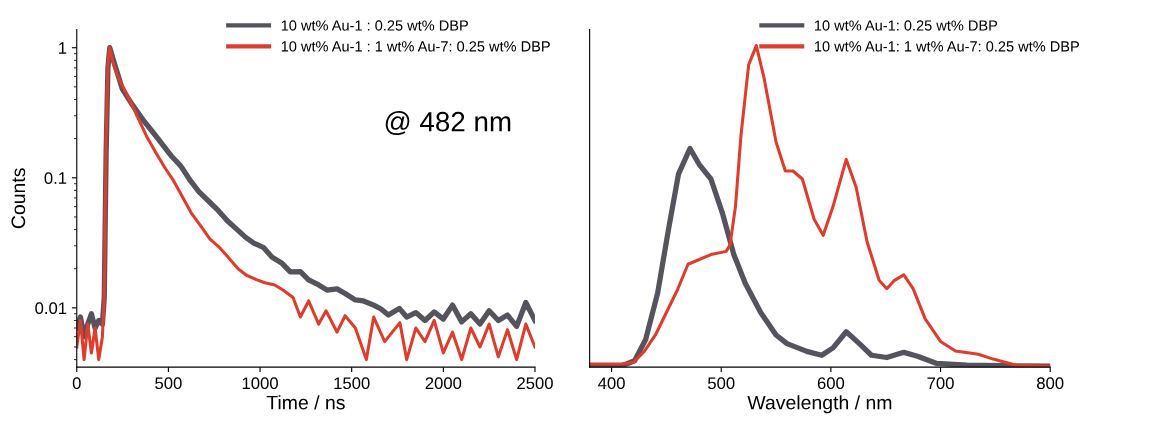 The image size is (1163, 422). I want to click on x-tick-label: 1500, so click(352, 383).